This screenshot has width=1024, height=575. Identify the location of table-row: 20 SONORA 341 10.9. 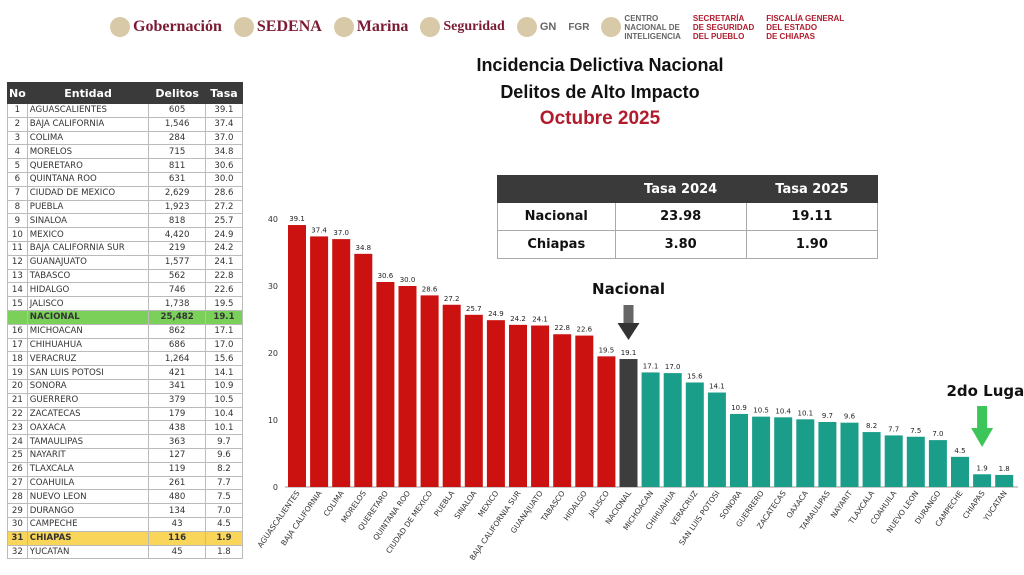
(125, 386).